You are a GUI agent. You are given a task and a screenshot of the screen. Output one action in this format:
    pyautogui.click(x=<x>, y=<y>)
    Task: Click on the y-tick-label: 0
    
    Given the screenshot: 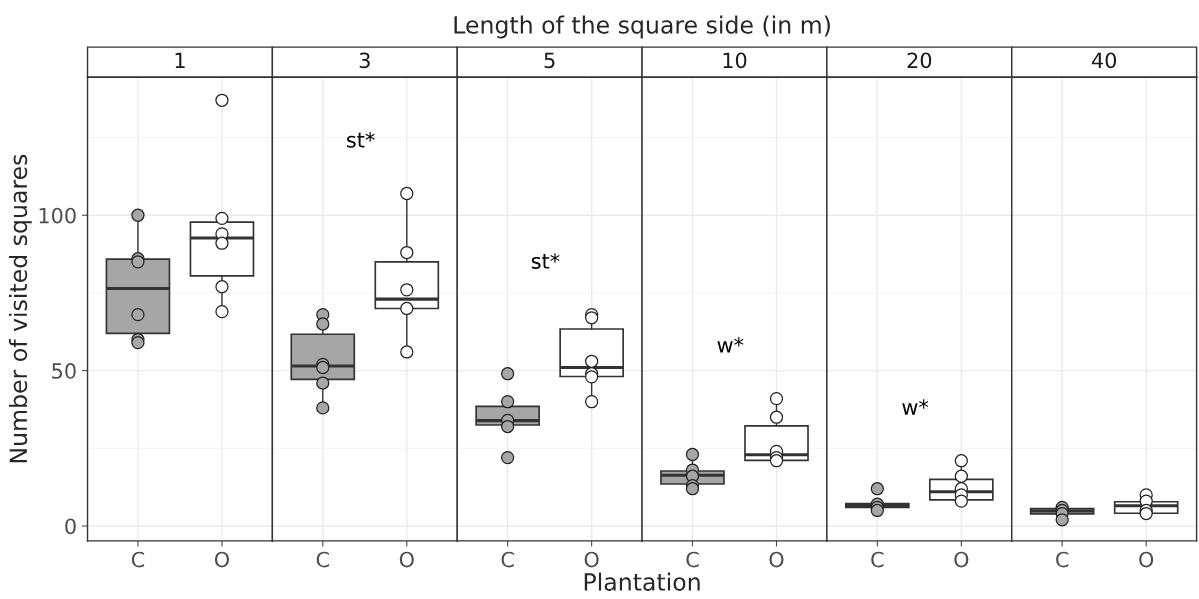 What is the action you would take?
    pyautogui.click(x=70, y=526)
    